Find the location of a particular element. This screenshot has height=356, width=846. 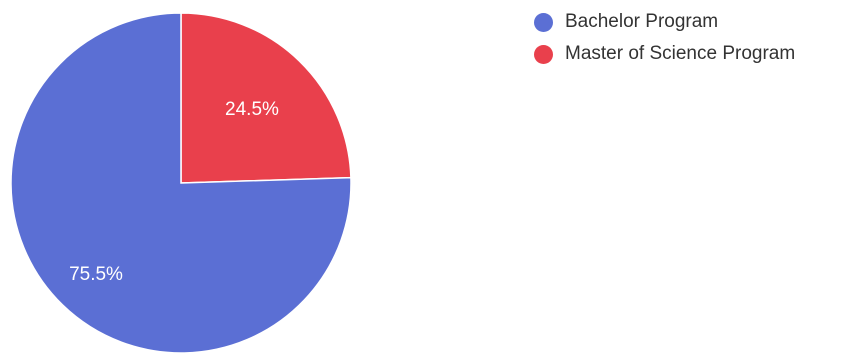

labels-group: 24.5% 75.5% is located at coordinates (174, 192).